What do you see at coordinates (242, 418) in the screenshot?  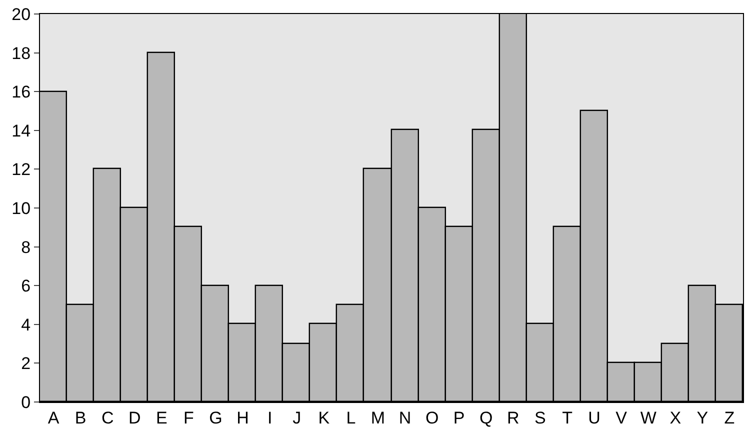 I see `x-tick-label: H` at bounding box center [242, 418].